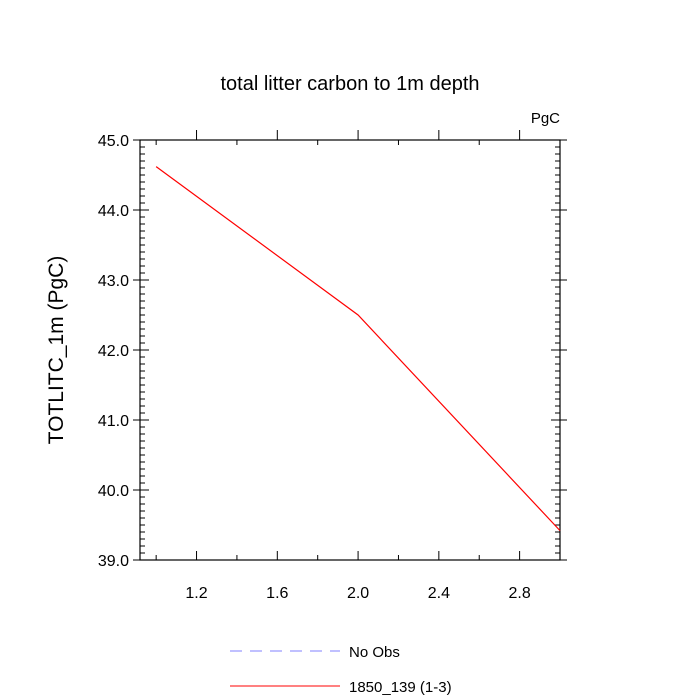 The image size is (700, 700). What do you see at coordinates (113, 211) in the screenshot?
I see `y-tick-label: 44.0` at bounding box center [113, 211].